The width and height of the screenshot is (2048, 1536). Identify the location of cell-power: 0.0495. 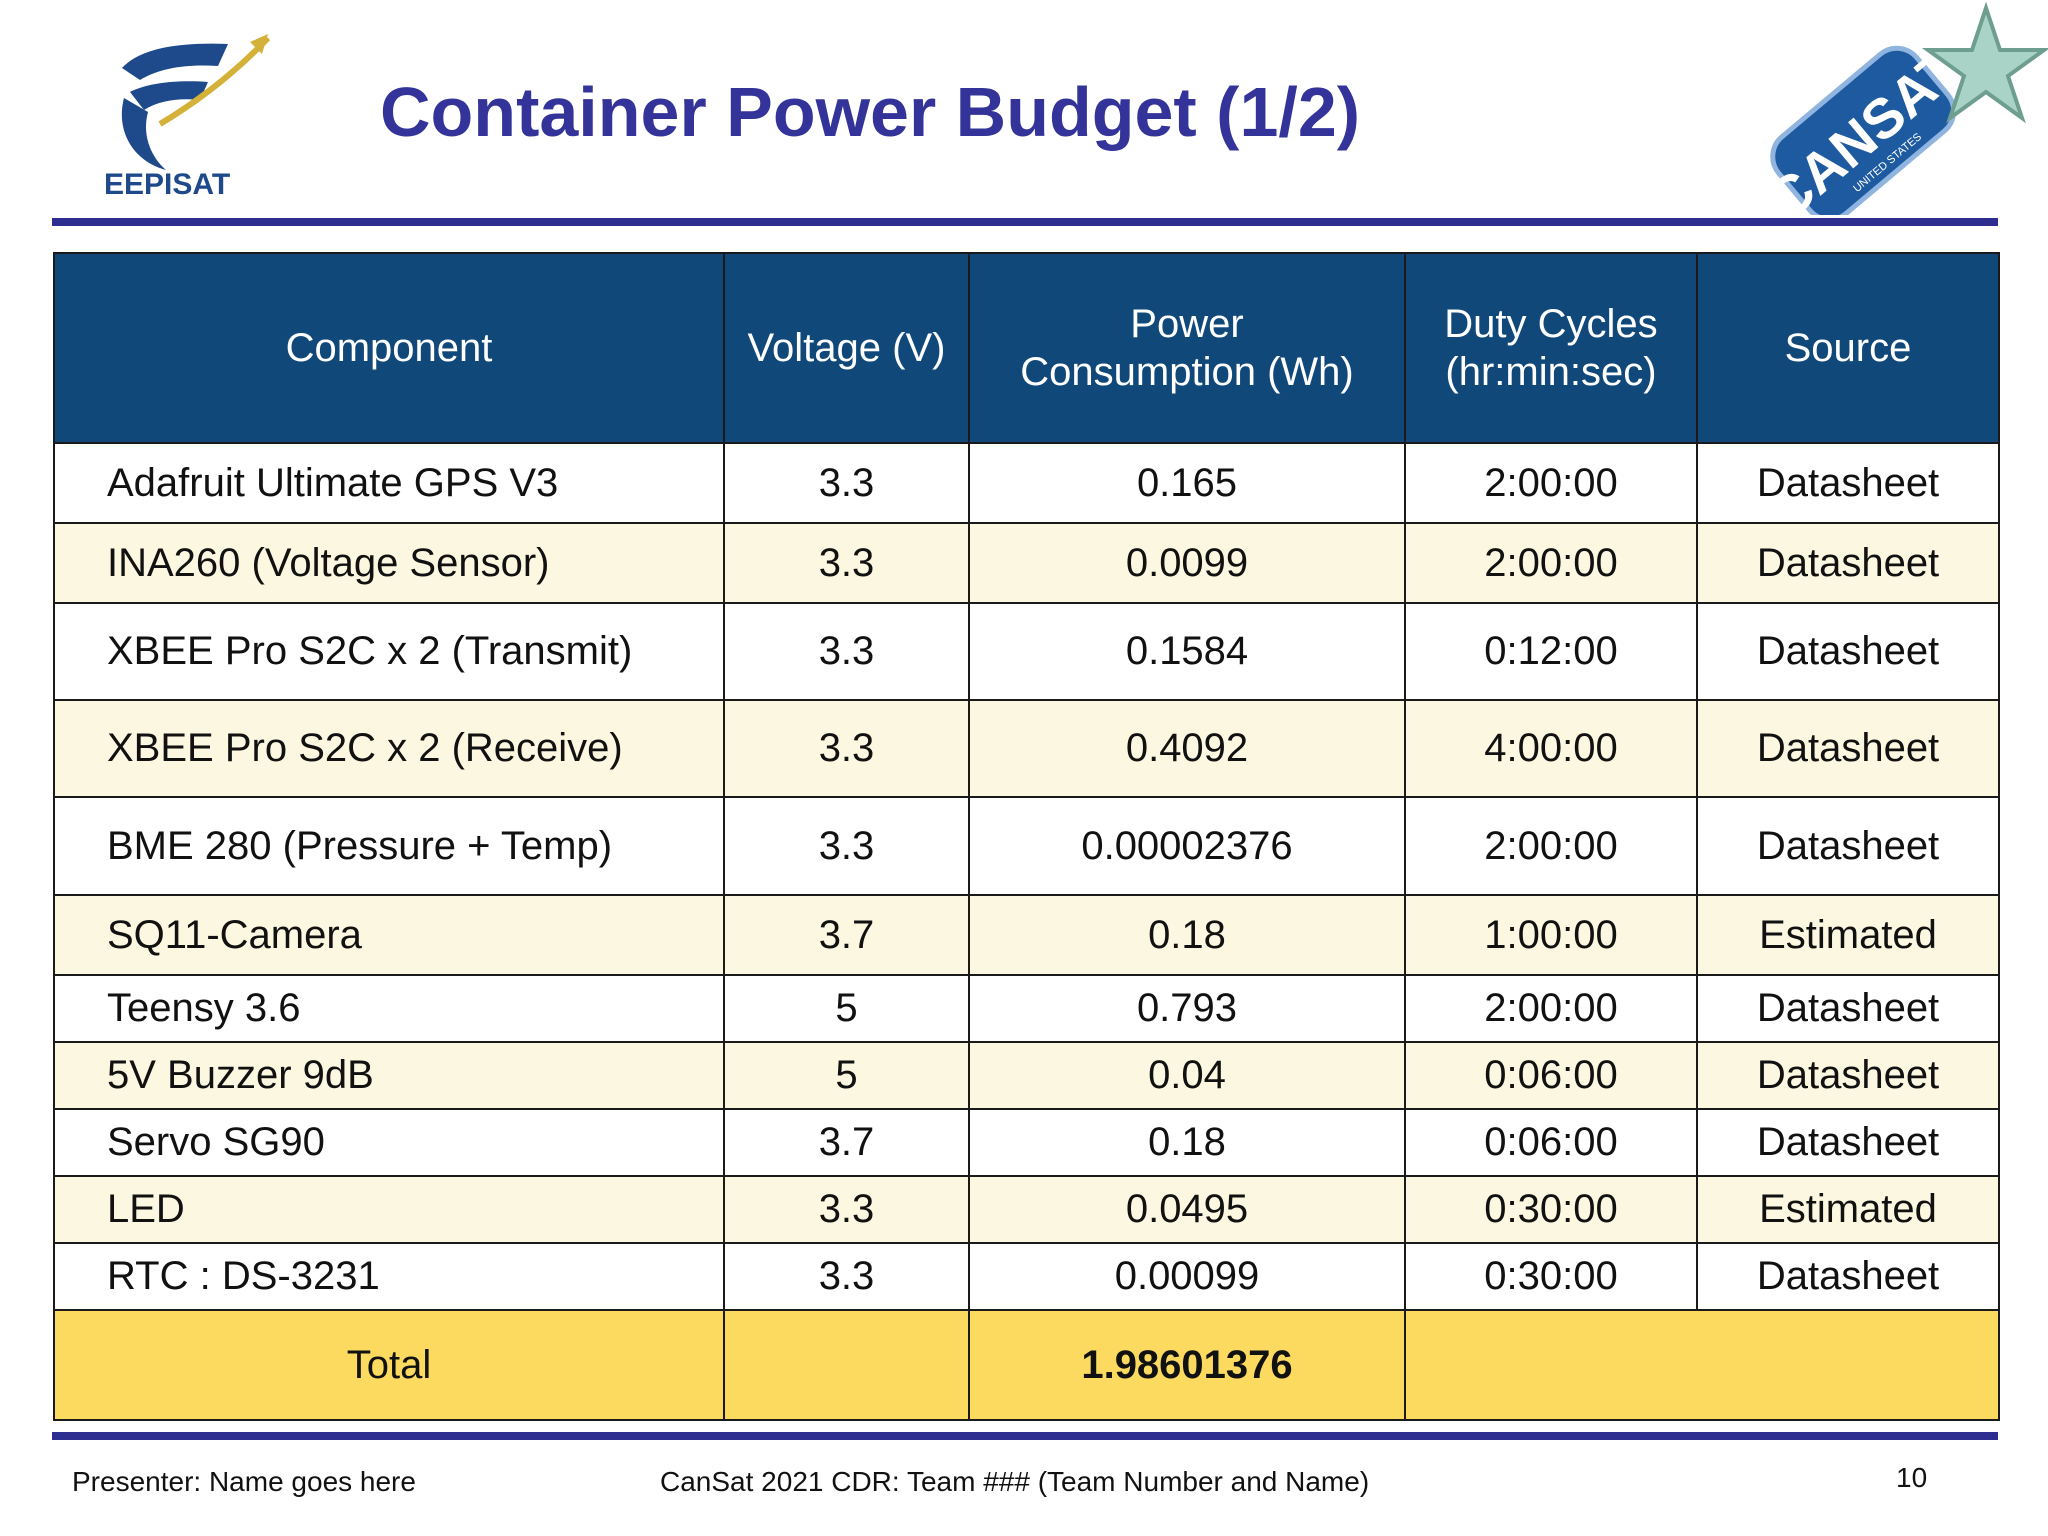
(1187, 1209).